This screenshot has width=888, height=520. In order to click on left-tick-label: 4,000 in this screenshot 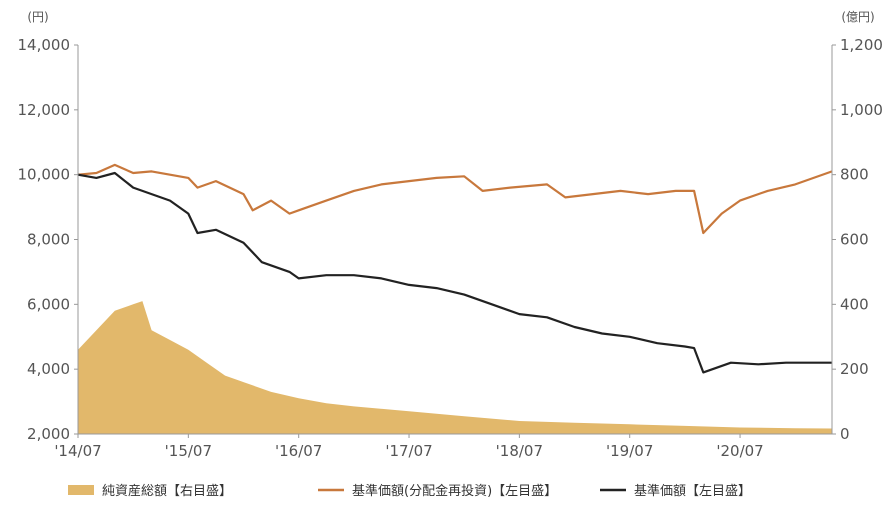, I will do `click(48, 369)`.